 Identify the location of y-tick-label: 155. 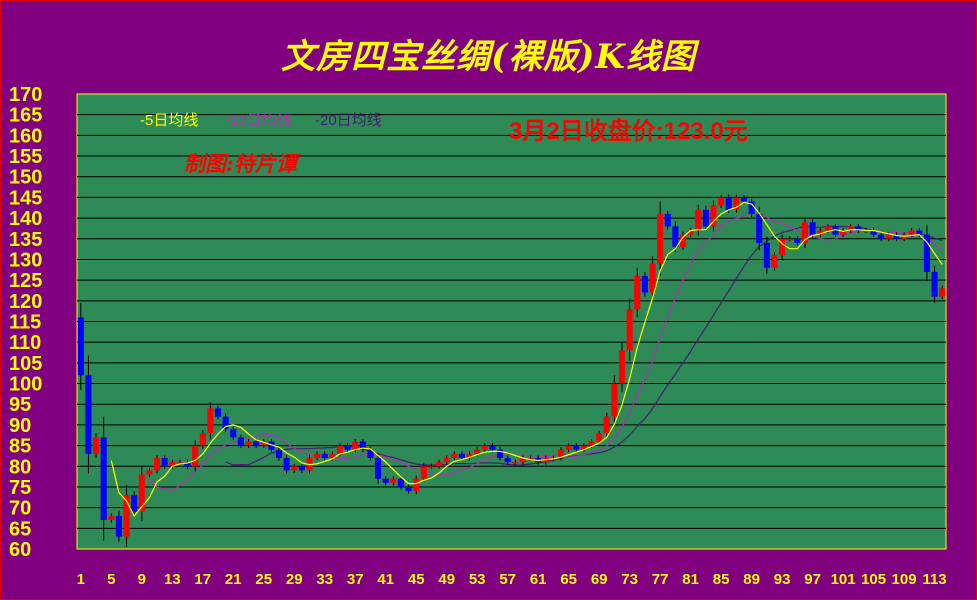
(25, 157).